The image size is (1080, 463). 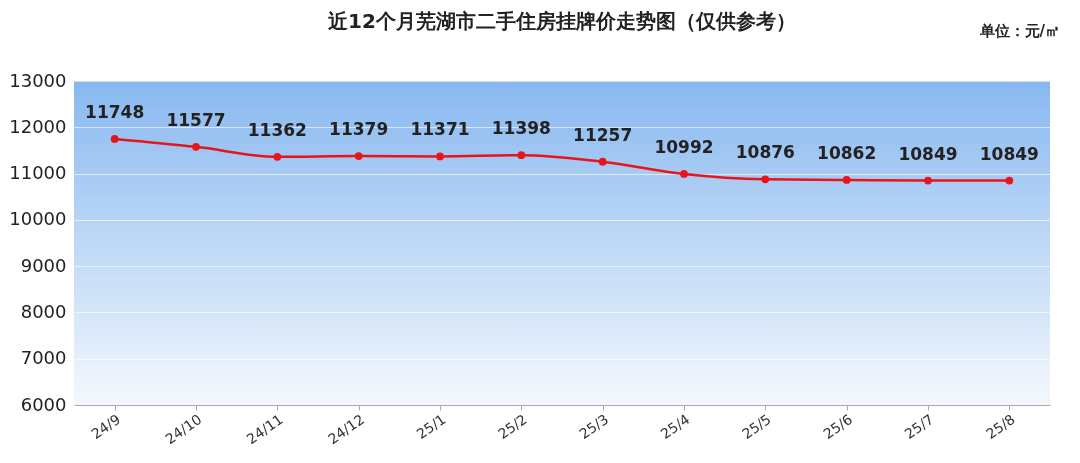 I want to click on data-label: 10862, so click(x=847, y=152).